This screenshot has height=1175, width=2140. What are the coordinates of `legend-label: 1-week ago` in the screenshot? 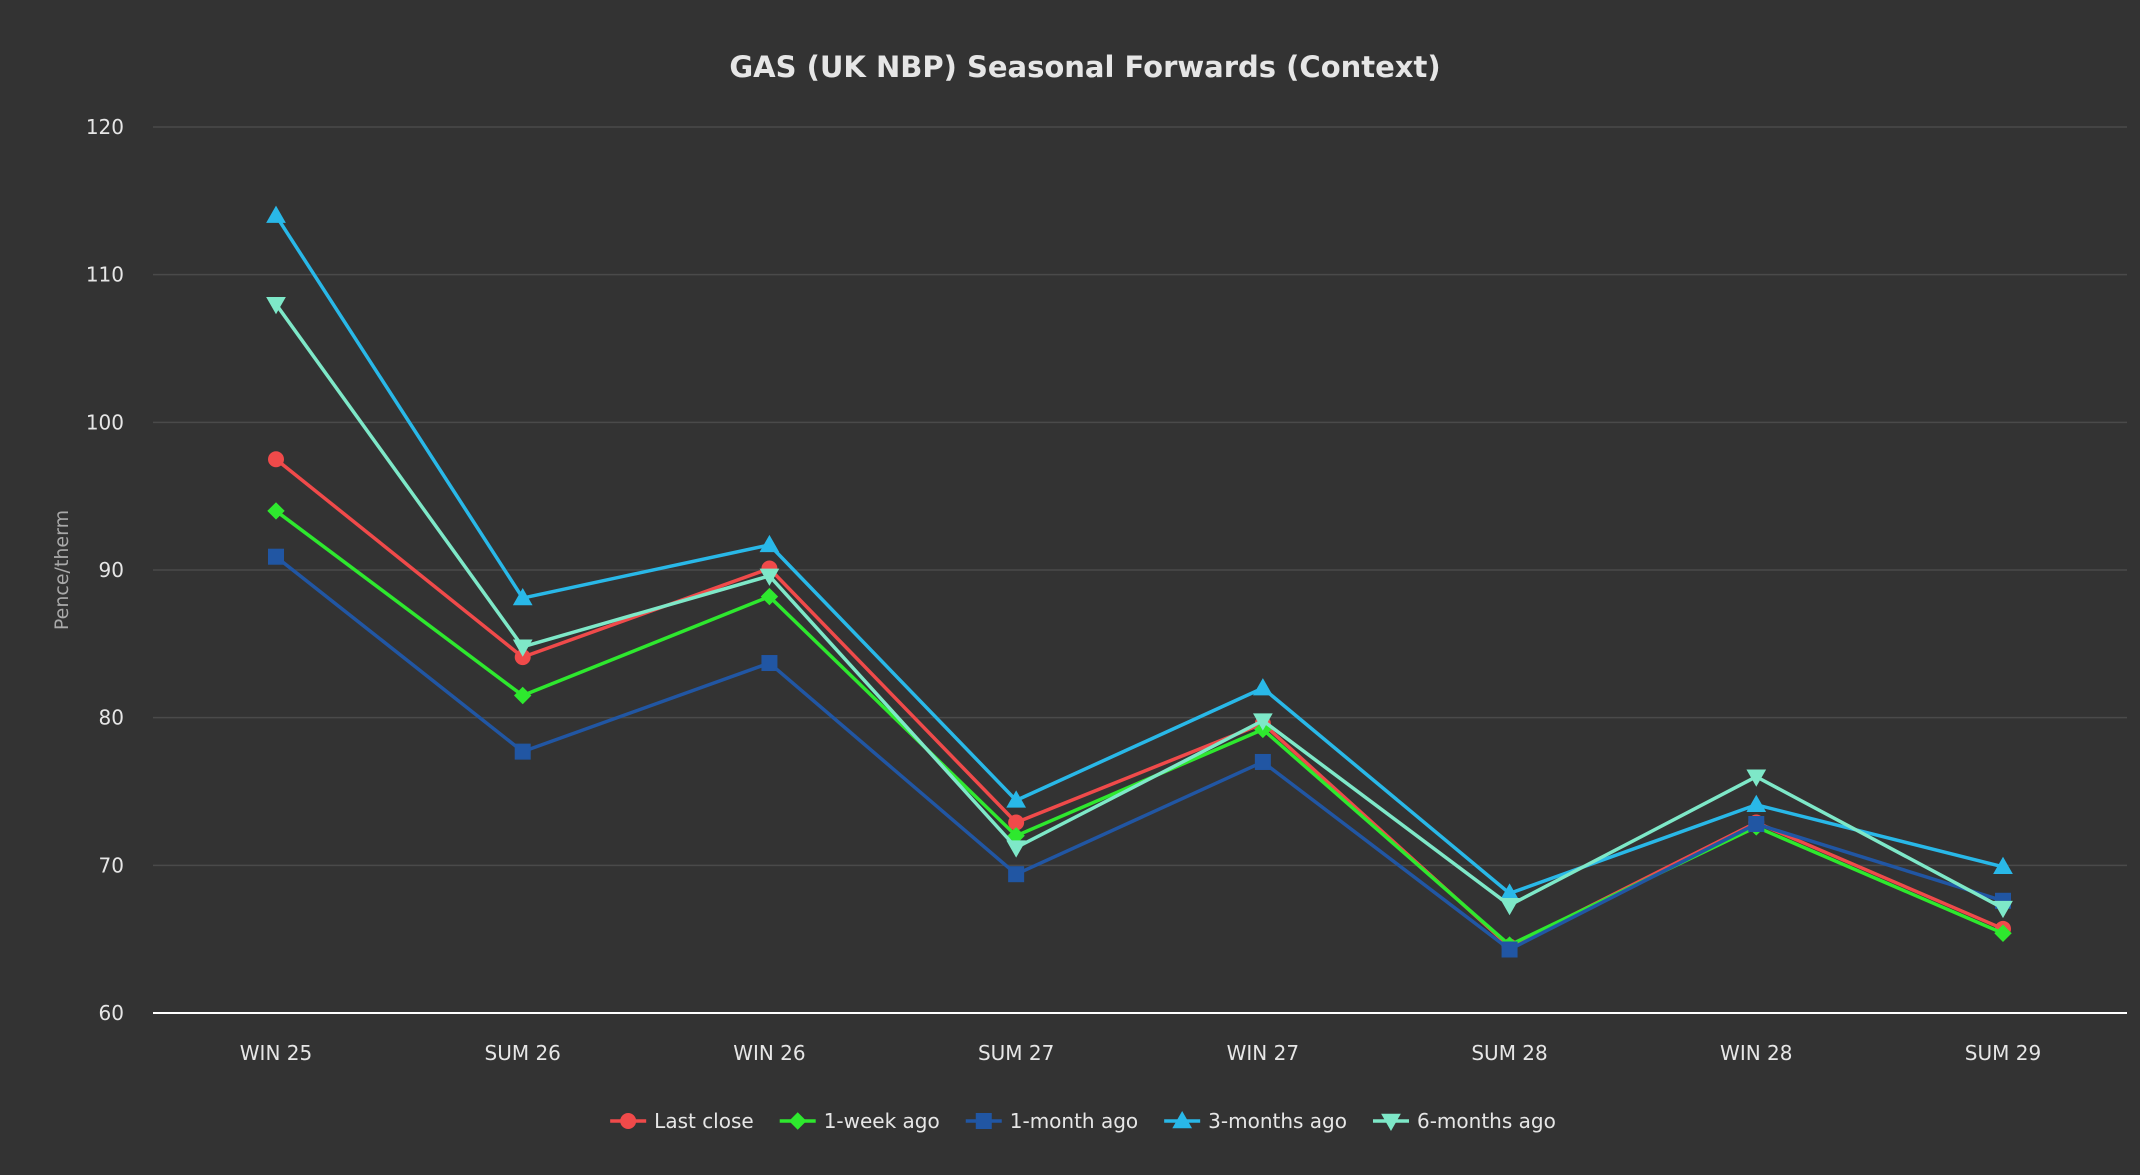 It's located at (882, 1121).